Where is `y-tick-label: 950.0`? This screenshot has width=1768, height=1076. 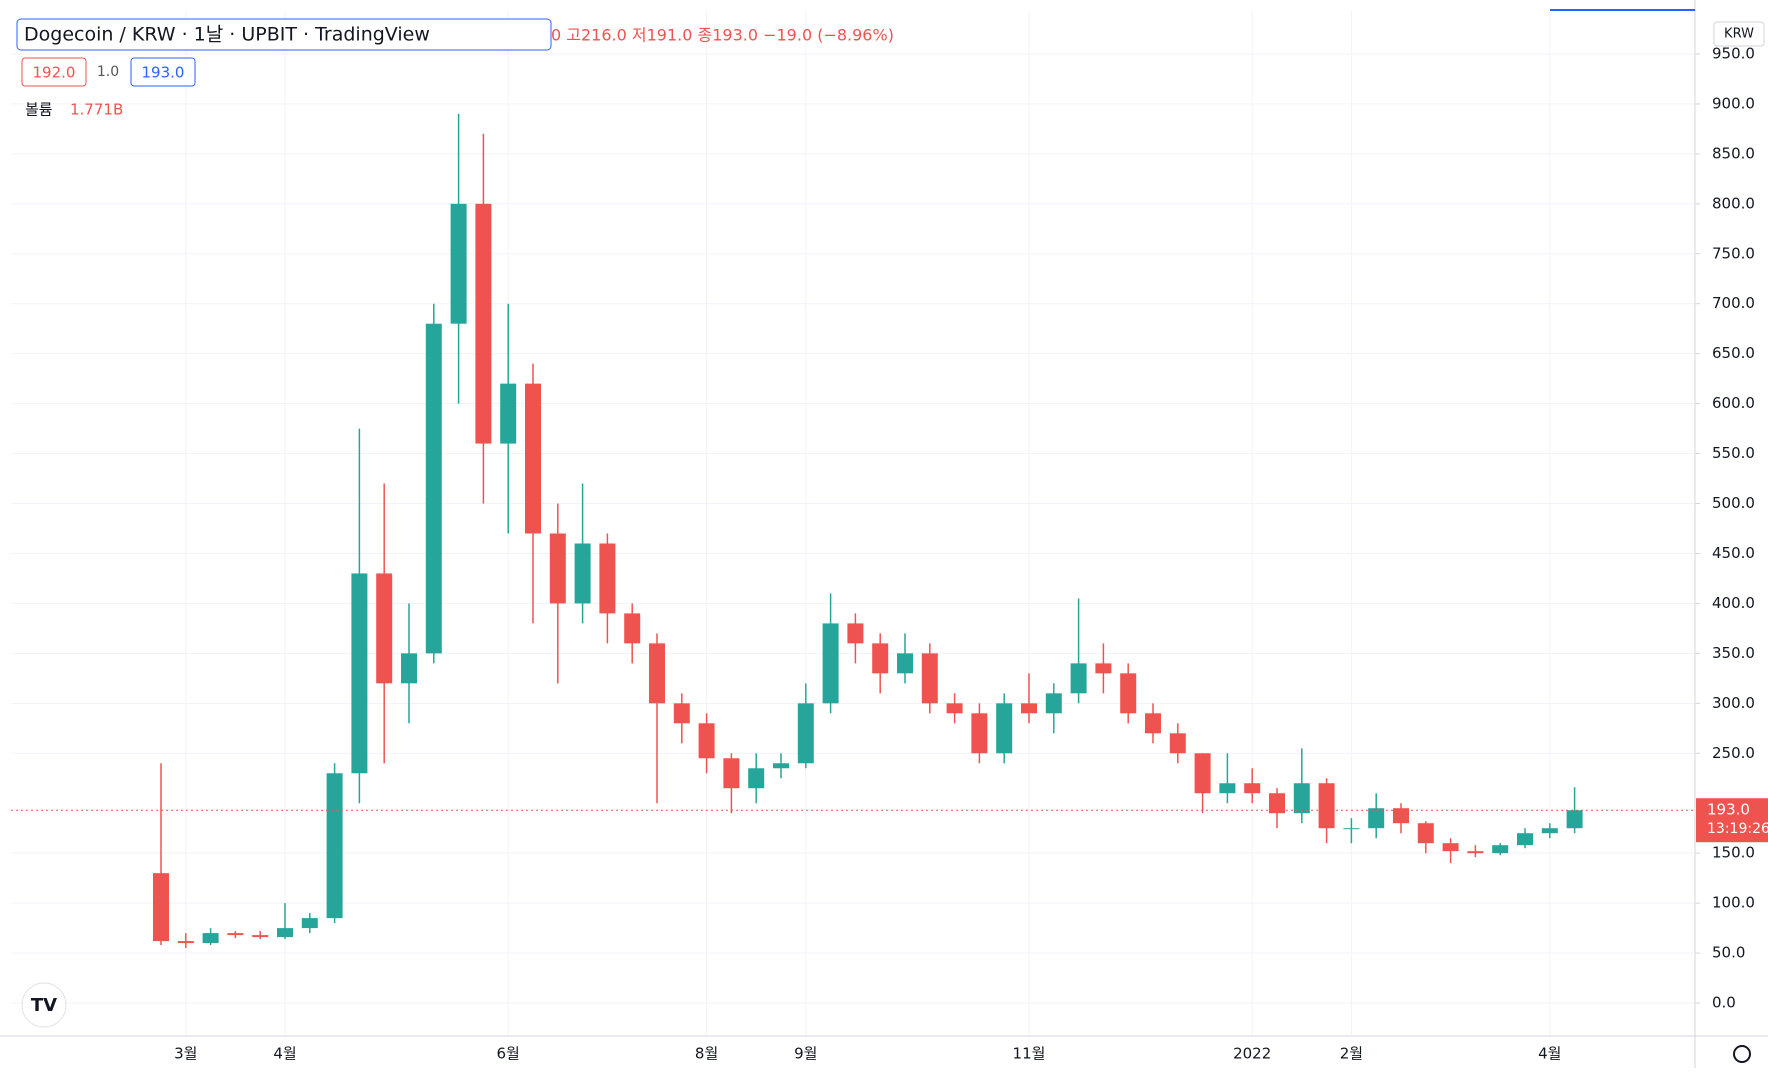 y-tick-label: 950.0 is located at coordinates (1733, 53).